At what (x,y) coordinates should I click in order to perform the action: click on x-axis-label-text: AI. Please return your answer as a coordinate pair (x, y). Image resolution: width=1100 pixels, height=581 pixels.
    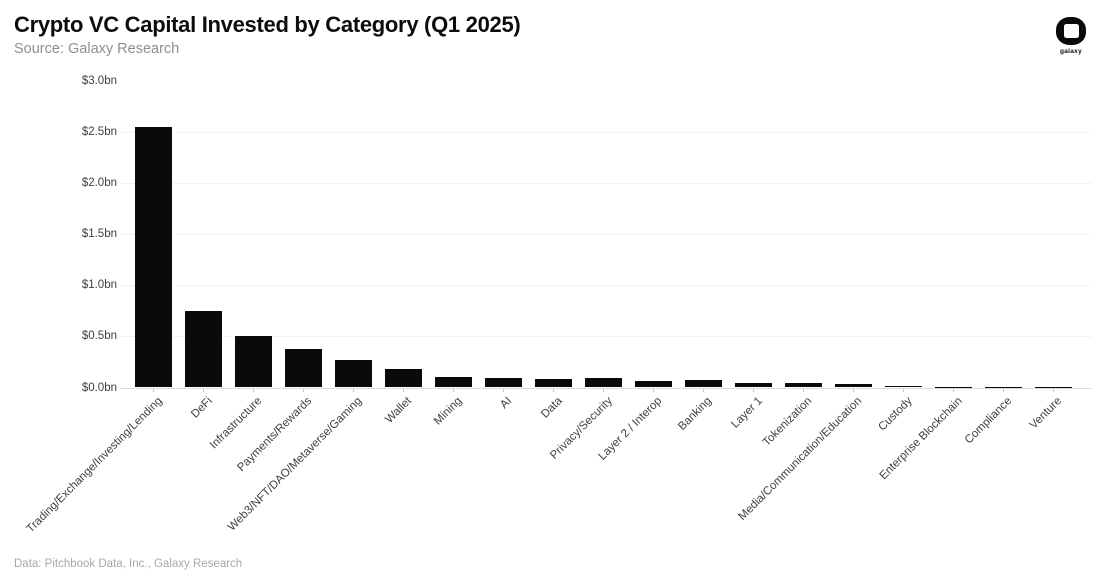
    Looking at the image, I should click on (506, 402).